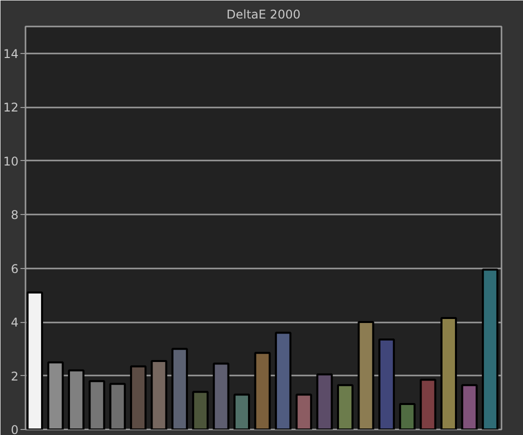 This screenshot has height=435, width=523. What do you see at coordinates (14, 269) in the screenshot?
I see `y-tick-label: 6` at bounding box center [14, 269].